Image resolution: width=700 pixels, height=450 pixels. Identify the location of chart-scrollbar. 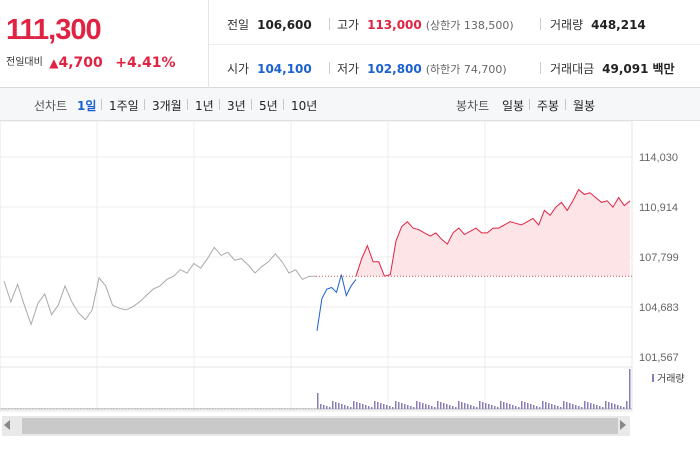
(350, 425).